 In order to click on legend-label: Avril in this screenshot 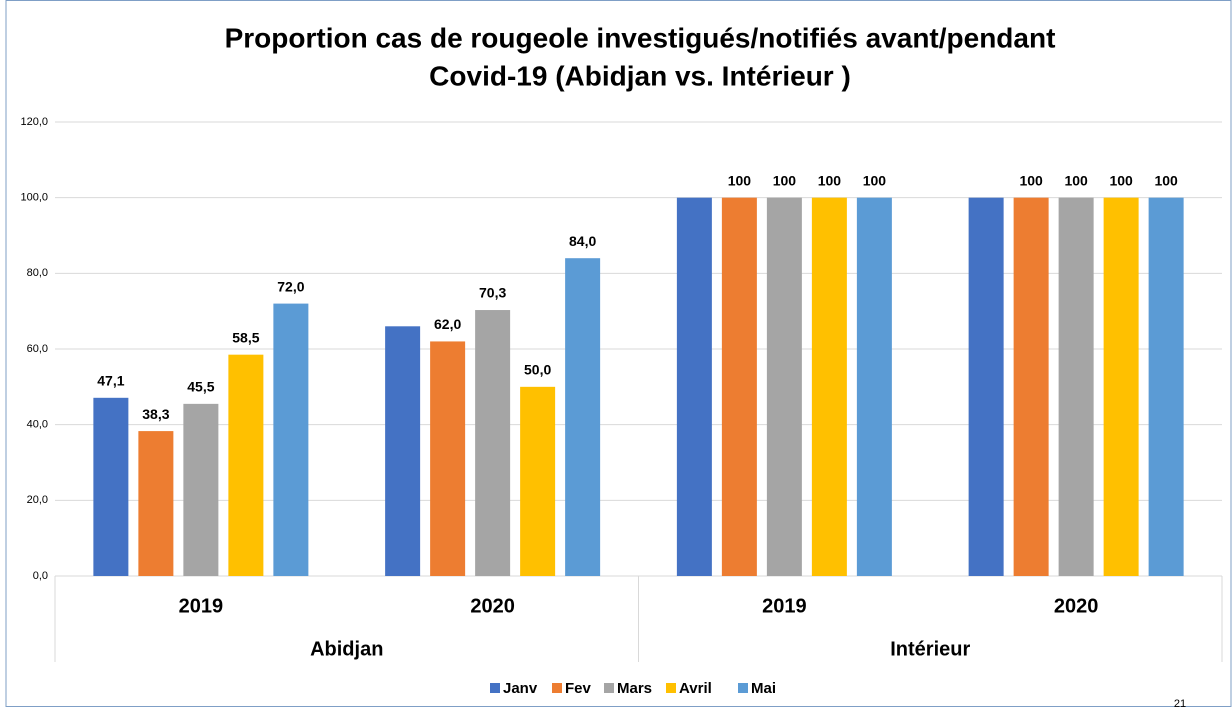, I will do `click(695, 688)`.